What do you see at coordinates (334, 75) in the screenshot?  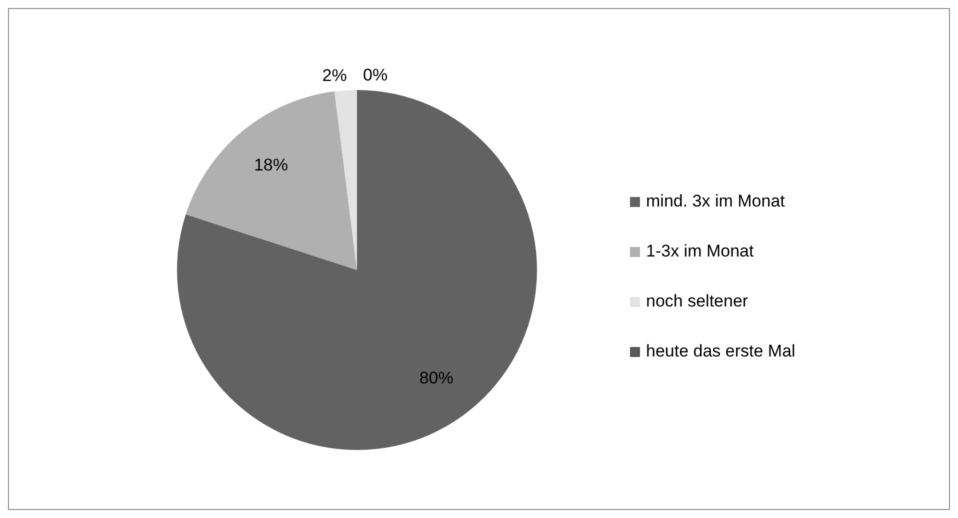 I see `data-label: 2%` at bounding box center [334, 75].